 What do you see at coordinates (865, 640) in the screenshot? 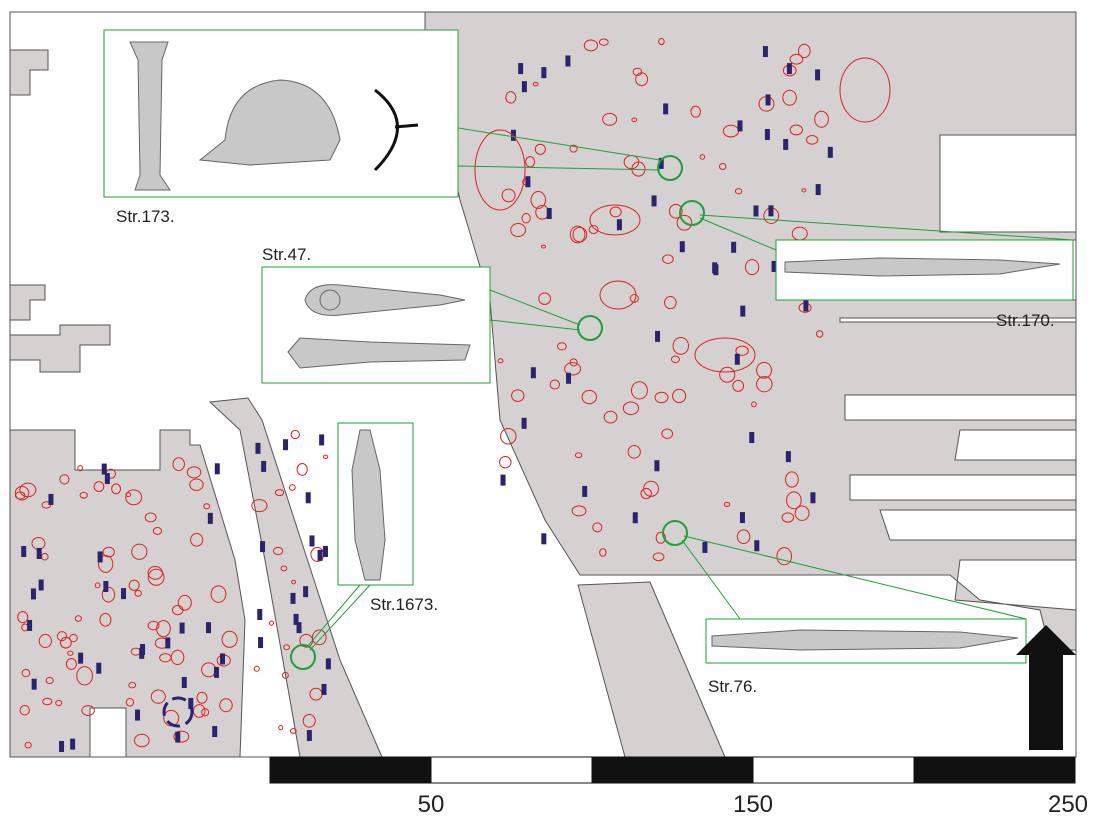
I see `artifact-sword` at bounding box center [865, 640].